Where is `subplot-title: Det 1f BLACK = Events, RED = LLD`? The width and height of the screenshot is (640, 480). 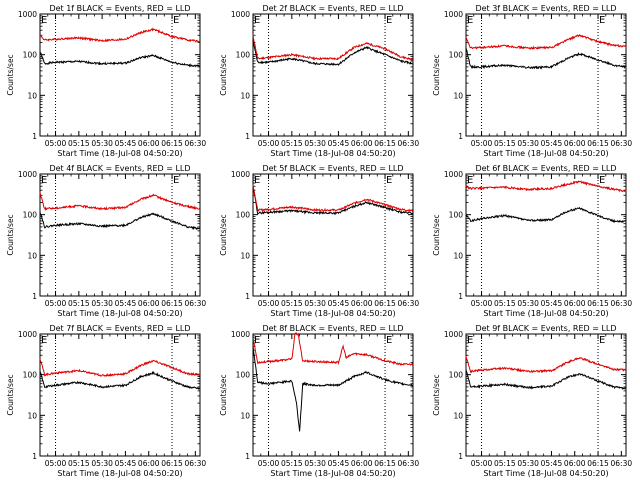
subplot-title: Det 1f BLACK = Events, RED = LLD is located at coordinates (119, 8).